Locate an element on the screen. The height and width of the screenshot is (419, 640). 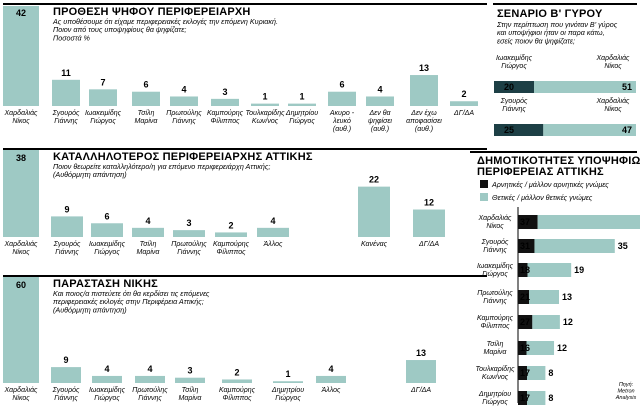
dimotikotites-axis is located at coordinates (518, 305).